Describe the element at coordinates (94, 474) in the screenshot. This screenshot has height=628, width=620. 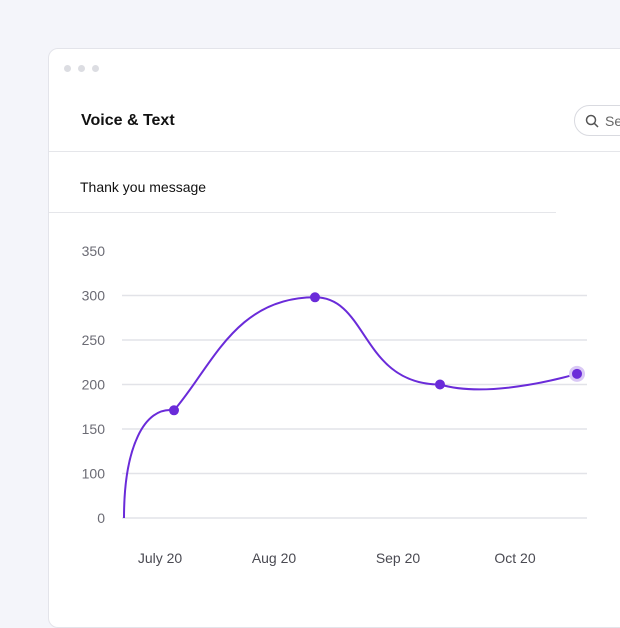
I see `y-tick-label: 100` at that location.